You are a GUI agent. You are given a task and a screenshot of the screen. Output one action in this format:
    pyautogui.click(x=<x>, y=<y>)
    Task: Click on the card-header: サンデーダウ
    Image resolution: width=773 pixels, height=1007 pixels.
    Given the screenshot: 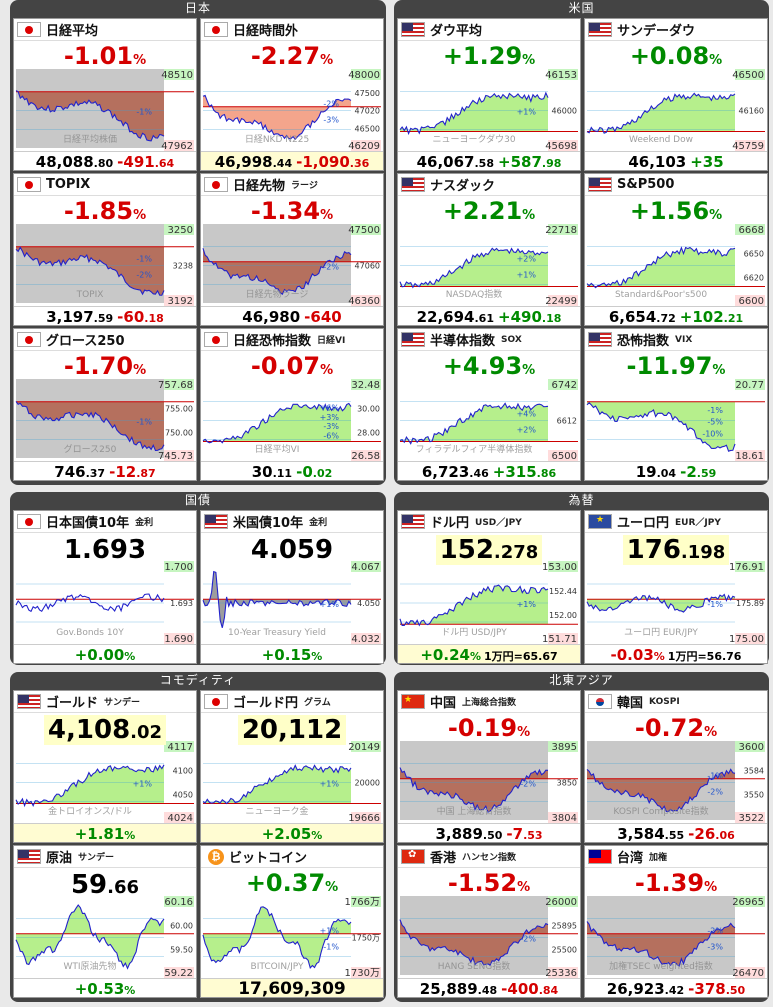 What is the action you would take?
    pyautogui.click(x=676, y=30)
    